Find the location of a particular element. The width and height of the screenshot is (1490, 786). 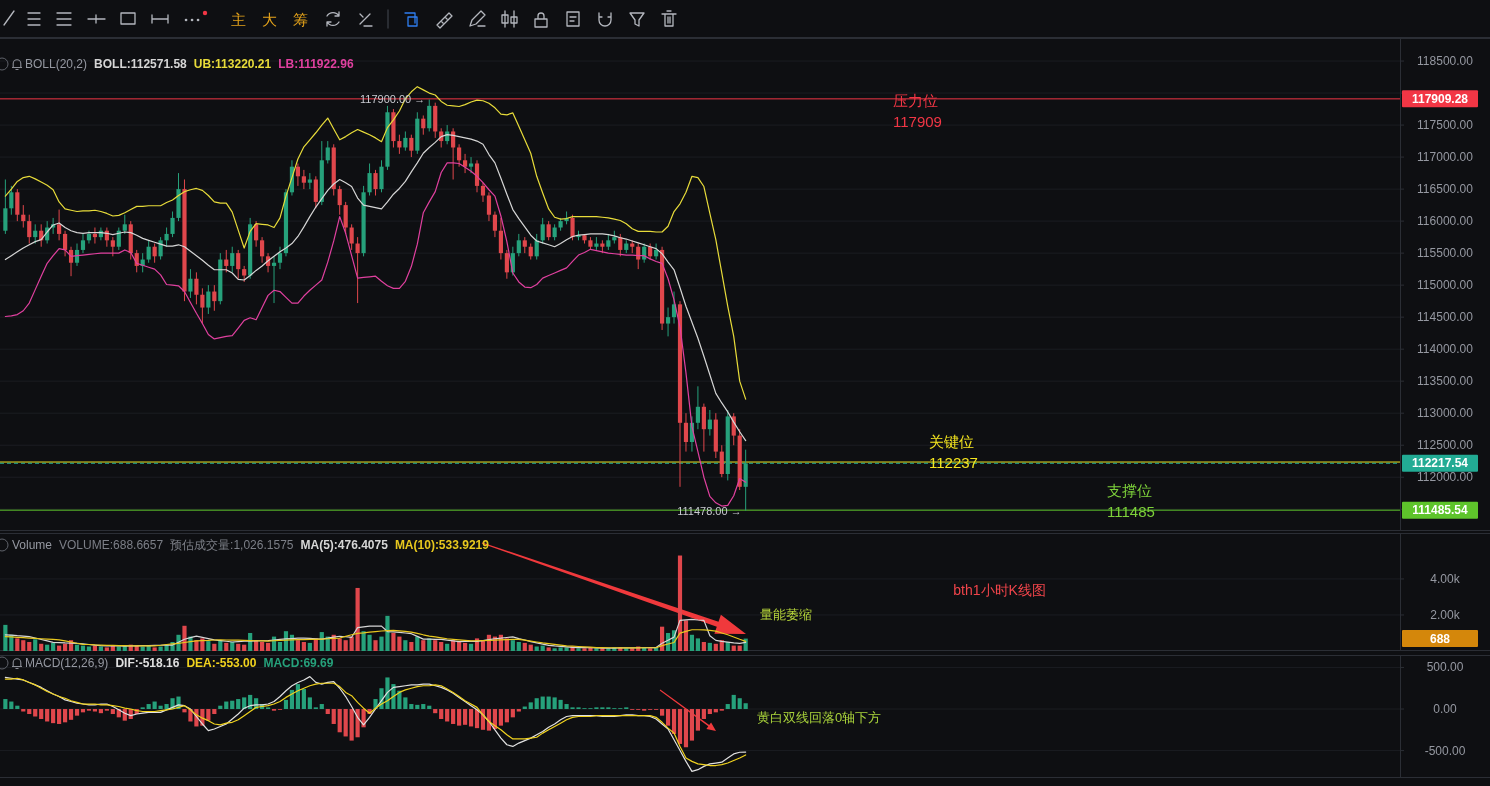

text: MA(5):476.4075 is located at coordinates (344, 545).